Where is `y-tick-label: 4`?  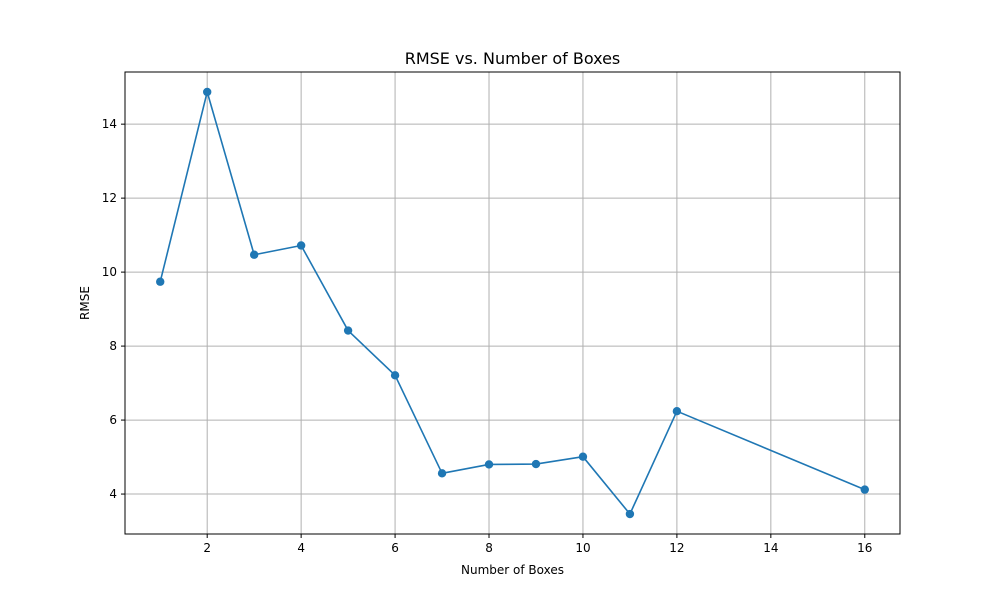 y-tick-label: 4 is located at coordinates (113, 494).